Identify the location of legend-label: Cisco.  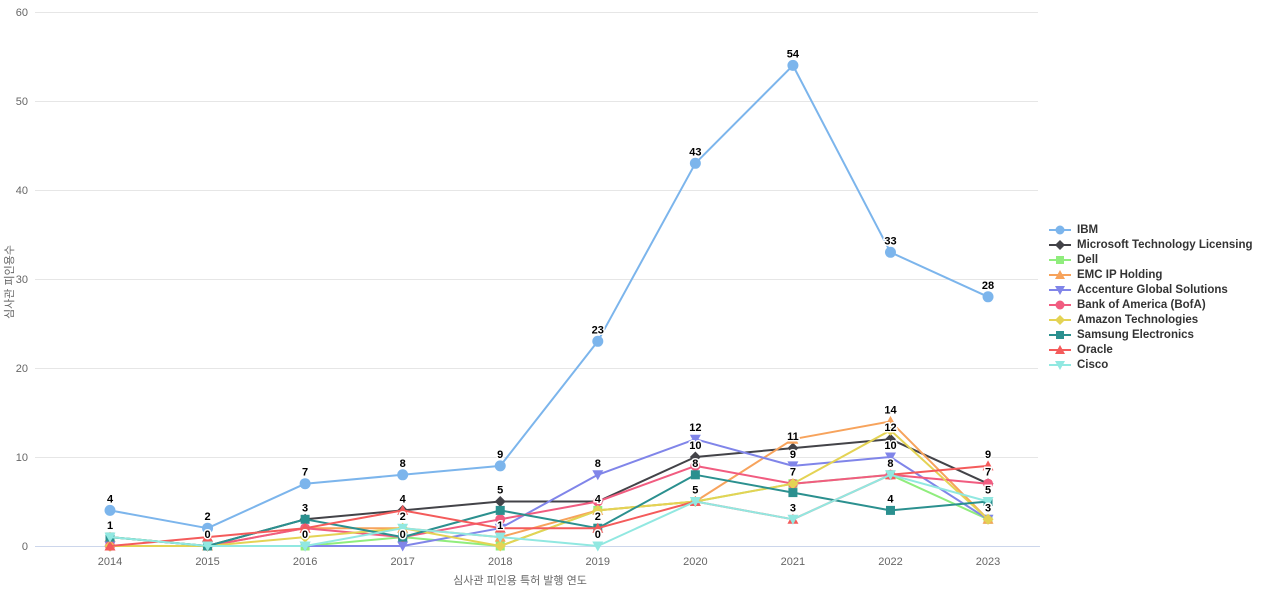
(1093, 364).